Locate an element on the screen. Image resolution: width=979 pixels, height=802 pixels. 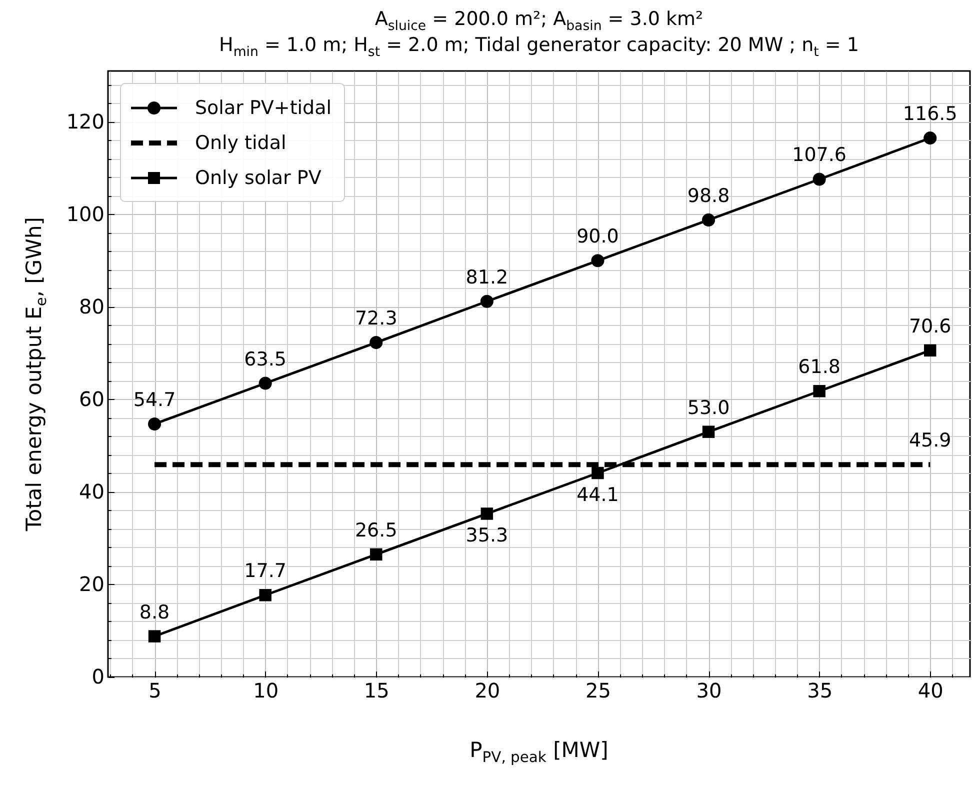
y-tick-label: 120 is located at coordinates (85, 121).